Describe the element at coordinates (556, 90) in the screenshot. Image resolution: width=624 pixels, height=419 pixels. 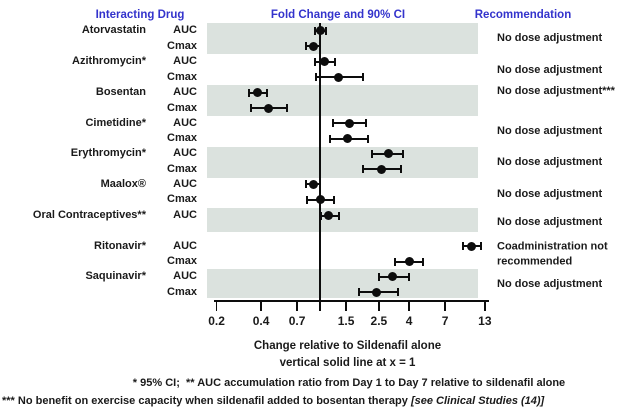
I see `recommendation-label: No dose adjustment***` at that location.